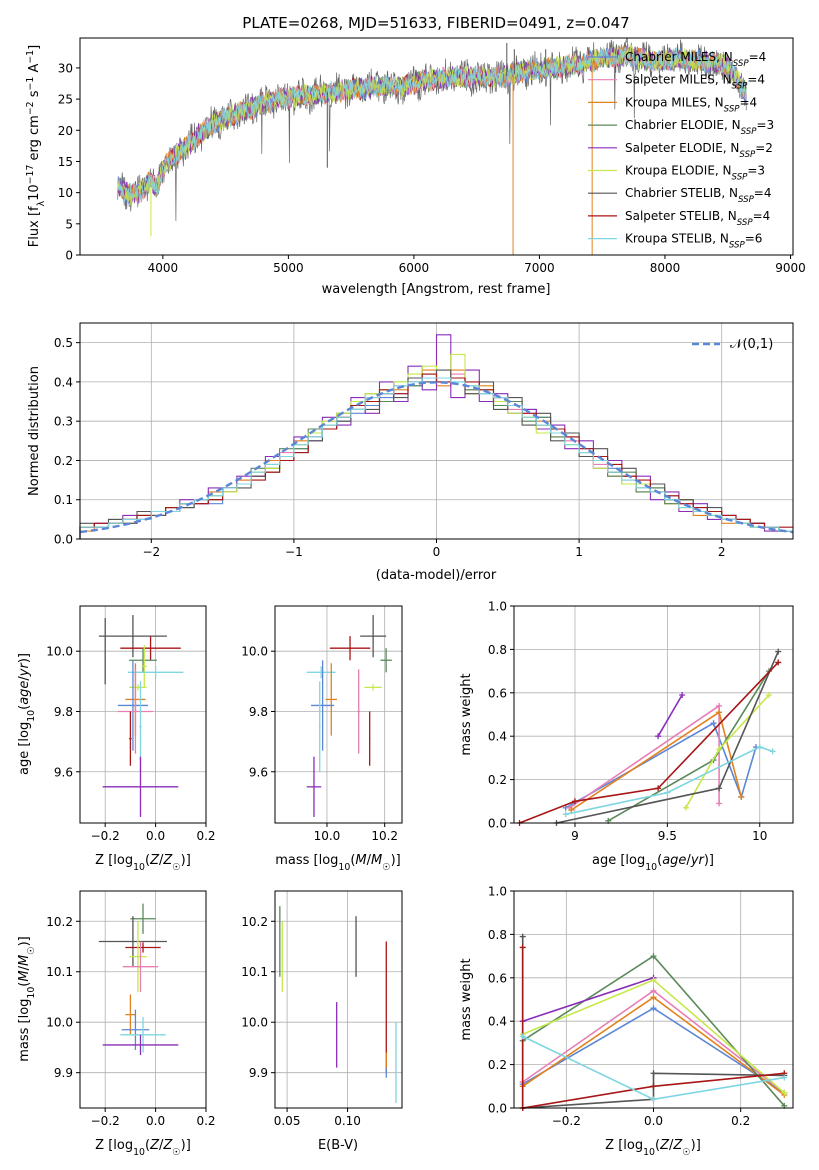 The image size is (819, 1170). Describe the element at coordinates (497, 693) in the screenshot. I see `mass-weight-vs-age-ytick-label: 0.6` at that location.